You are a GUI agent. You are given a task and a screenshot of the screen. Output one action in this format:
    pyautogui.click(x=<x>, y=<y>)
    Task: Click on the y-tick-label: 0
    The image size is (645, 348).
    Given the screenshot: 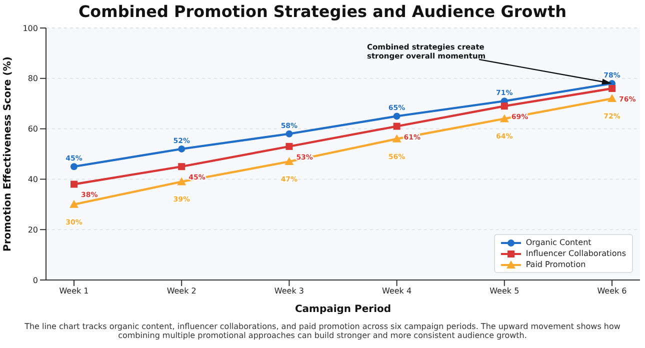 What is the action you would take?
    pyautogui.click(x=35, y=280)
    